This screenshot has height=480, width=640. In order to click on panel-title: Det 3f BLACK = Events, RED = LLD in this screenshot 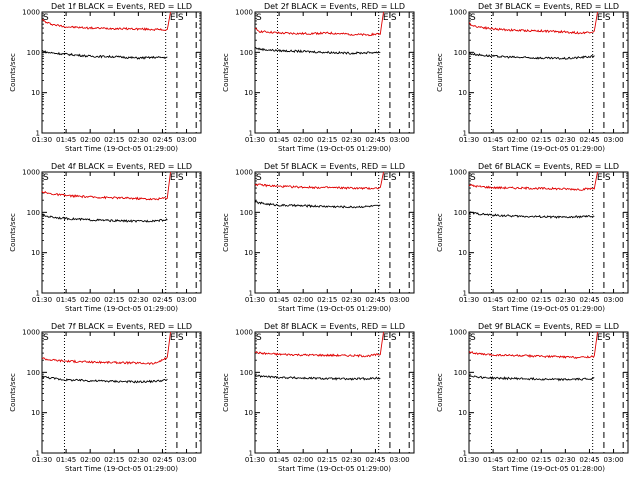, I will do `click(548, 6)`.